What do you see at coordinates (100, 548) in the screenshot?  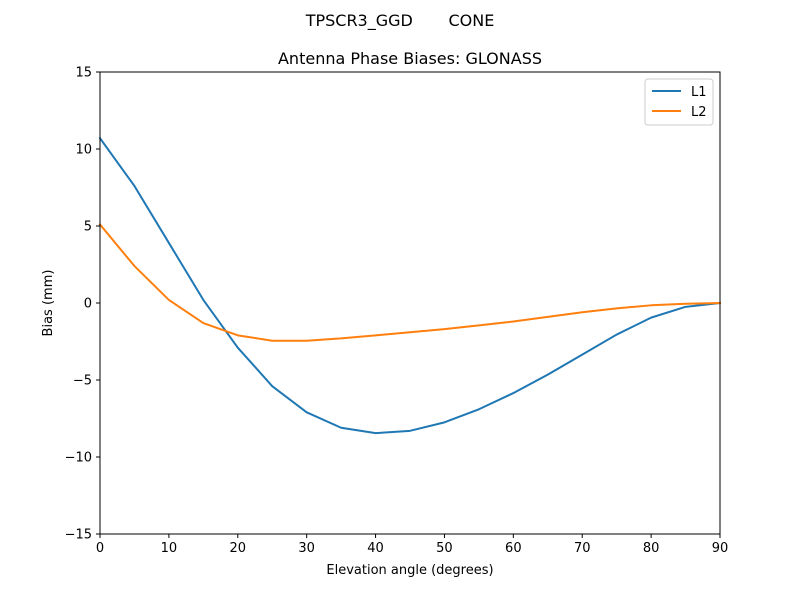 I see `x-tick-label: 0` at bounding box center [100, 548].